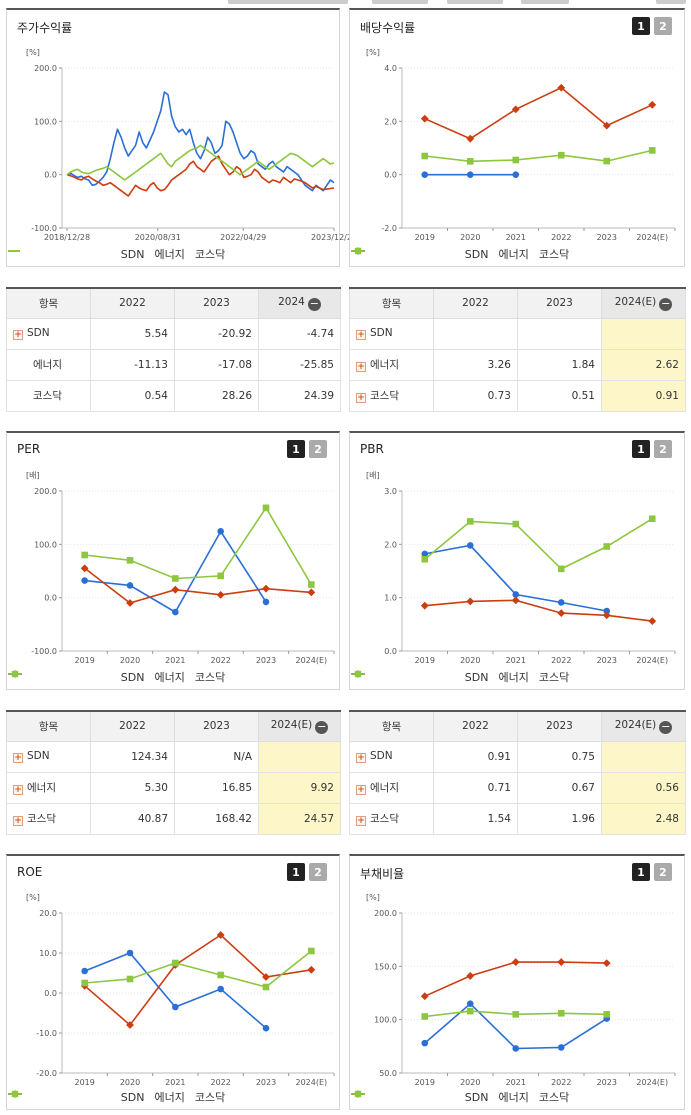 This screenshot has height=1115, width=691. Describe the element at coordinates (559, 395) in the screenshot. I see `value-cell: 0.51` at that location.